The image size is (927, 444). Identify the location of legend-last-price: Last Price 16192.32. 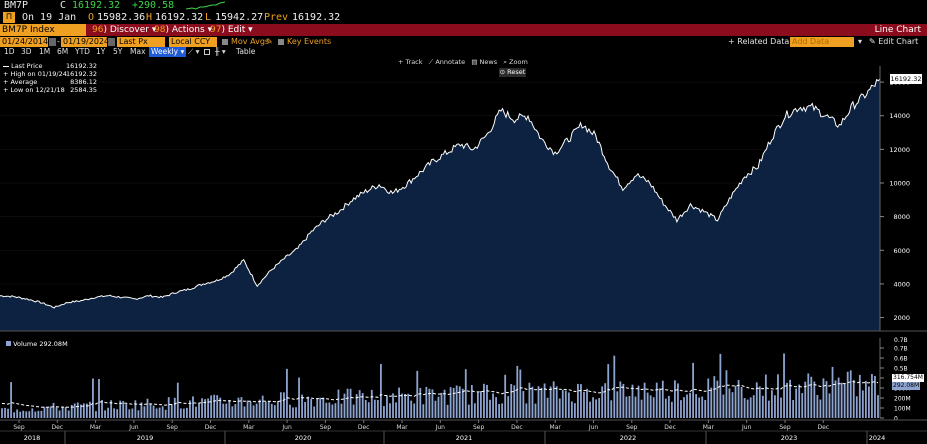
(51, 66).